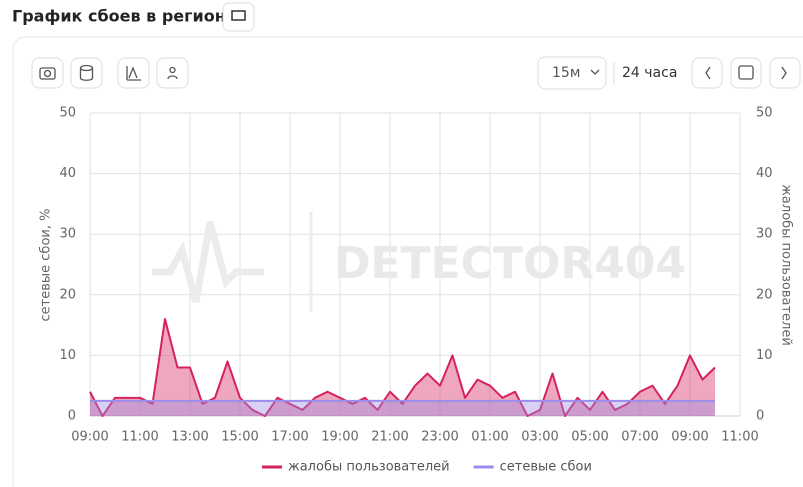 This screenshot has width=803, height=487. Describe the element at coordinates (639, 437) in the screenshot. I see `x-tick-label: 07:00` at that location.